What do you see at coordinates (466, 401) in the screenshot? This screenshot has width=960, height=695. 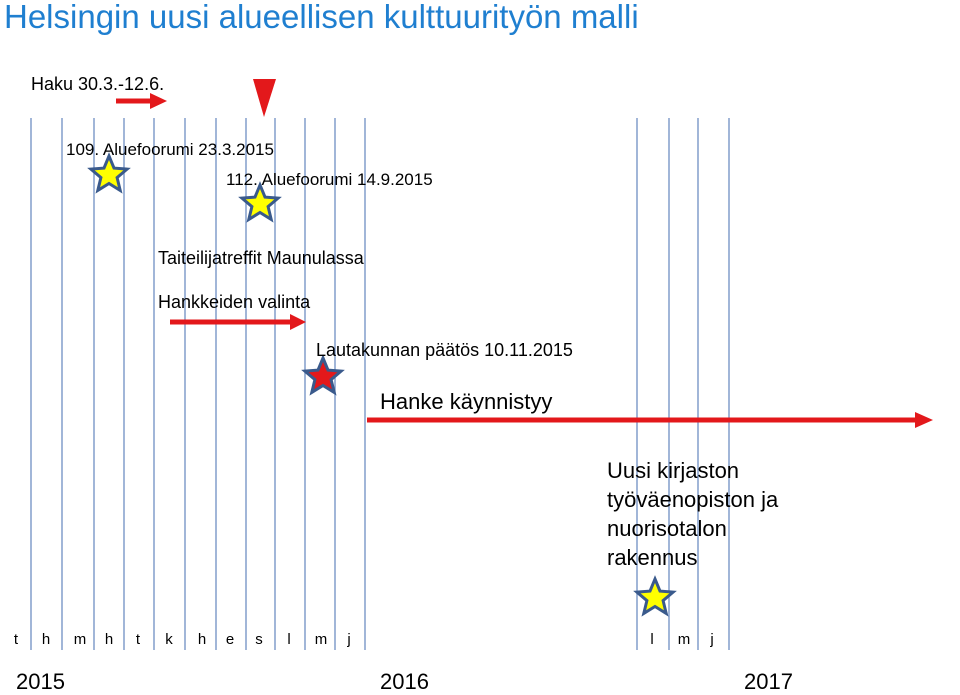 I see `hanke-kaynnistyy-label: Hanke käynnistyy` at bounding box center [466, 401].